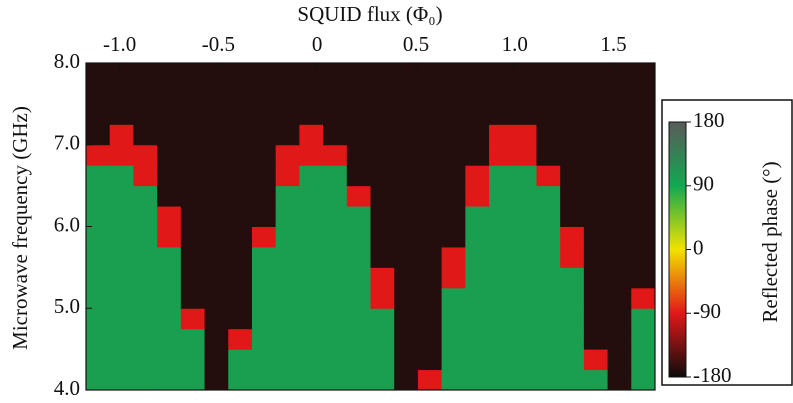 The image size is (793, 403). I want to click on x-tick-label: -1.0, so click(119, 44).